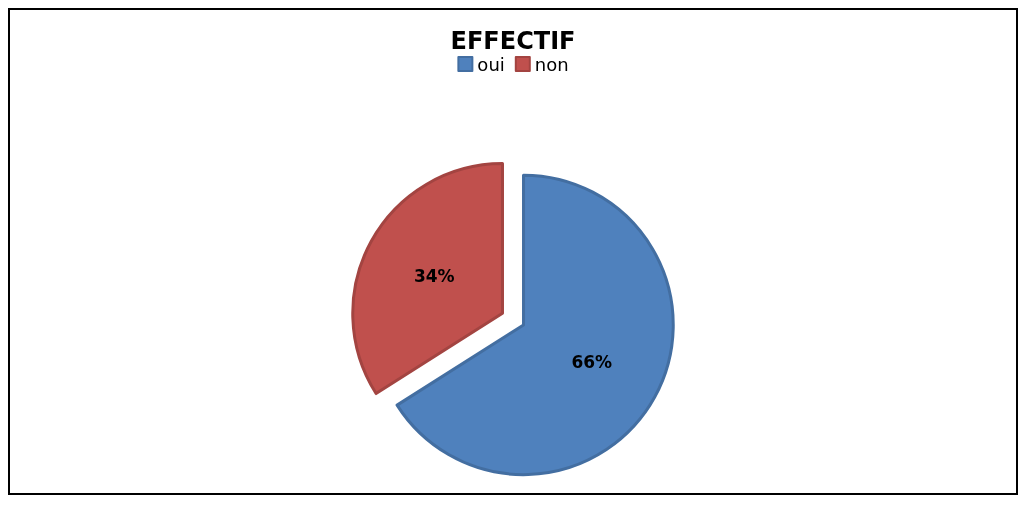 The width and height of the screenshot is (1030, 507). Describe the element at coordinates (551, 64) in the screenshot. I see `legend-label: non` at that location.